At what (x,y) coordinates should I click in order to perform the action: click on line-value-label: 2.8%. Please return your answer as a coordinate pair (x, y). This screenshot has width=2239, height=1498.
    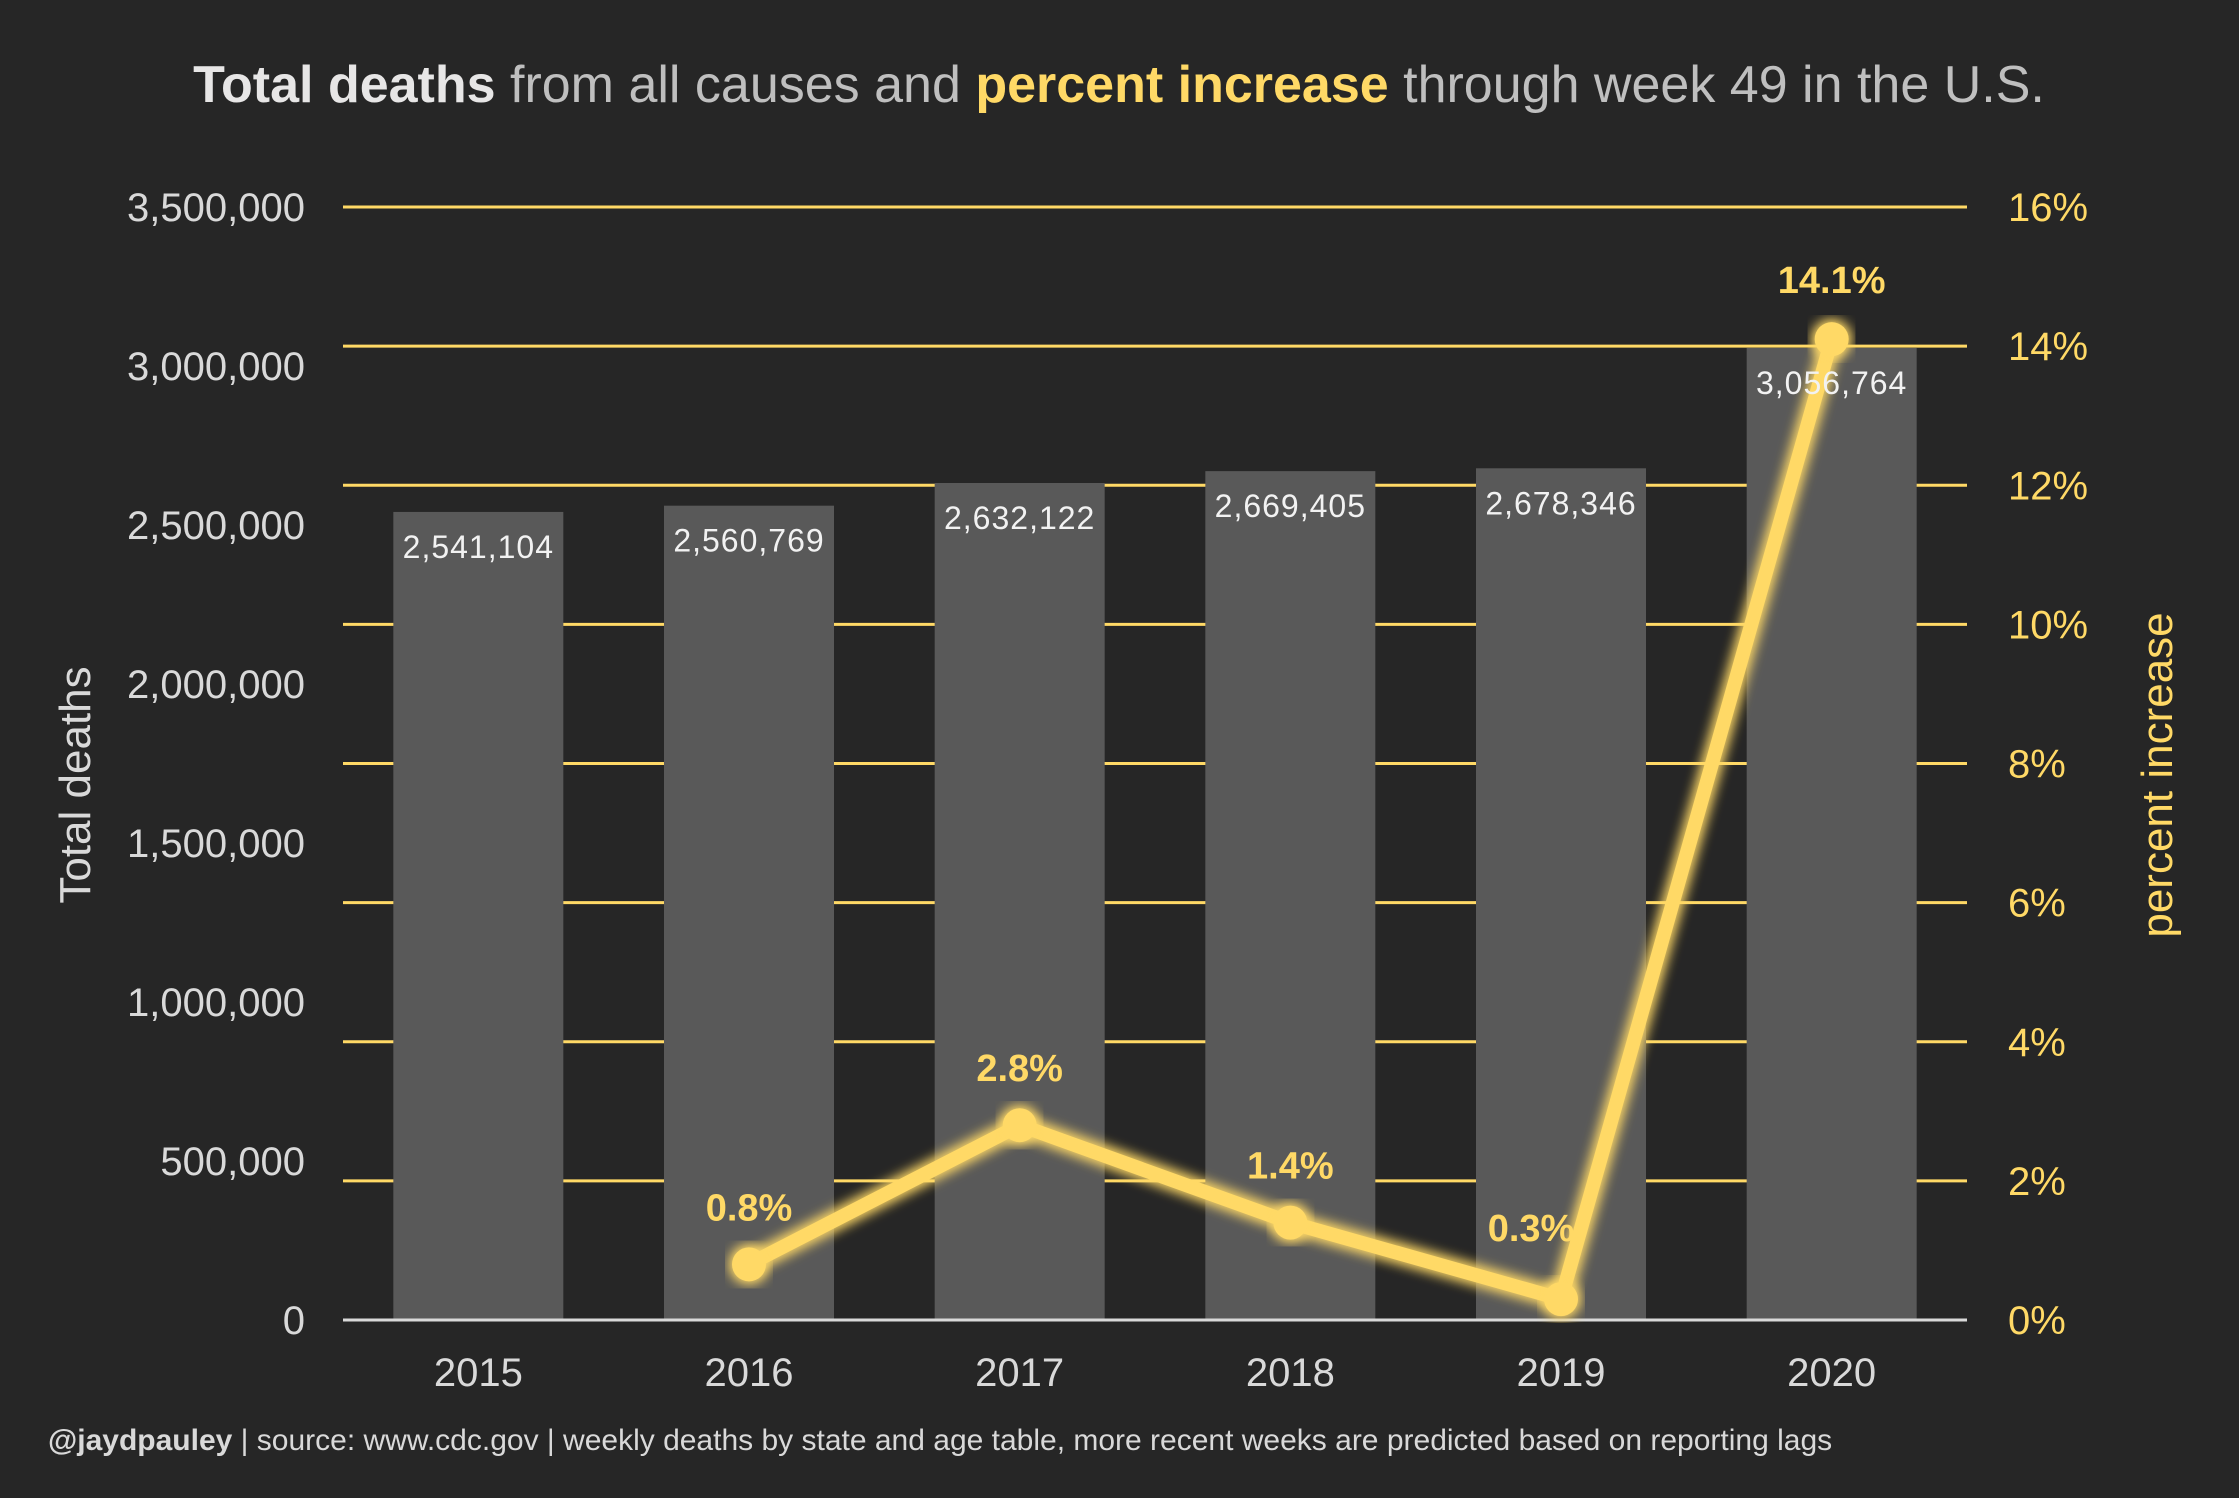
    Looking at the image, I should click on (1019, 1069).